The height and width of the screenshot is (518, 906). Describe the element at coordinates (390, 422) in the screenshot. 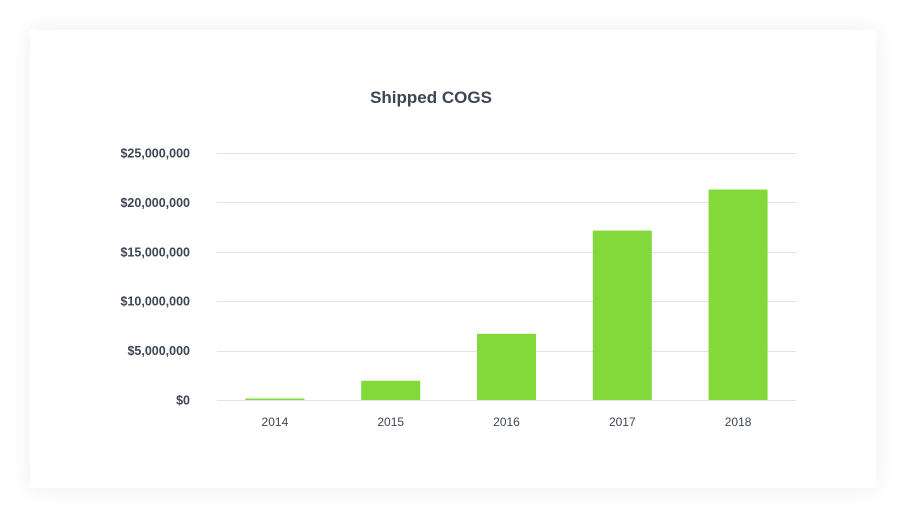

I see `x-tick-label: 2015` at that location.